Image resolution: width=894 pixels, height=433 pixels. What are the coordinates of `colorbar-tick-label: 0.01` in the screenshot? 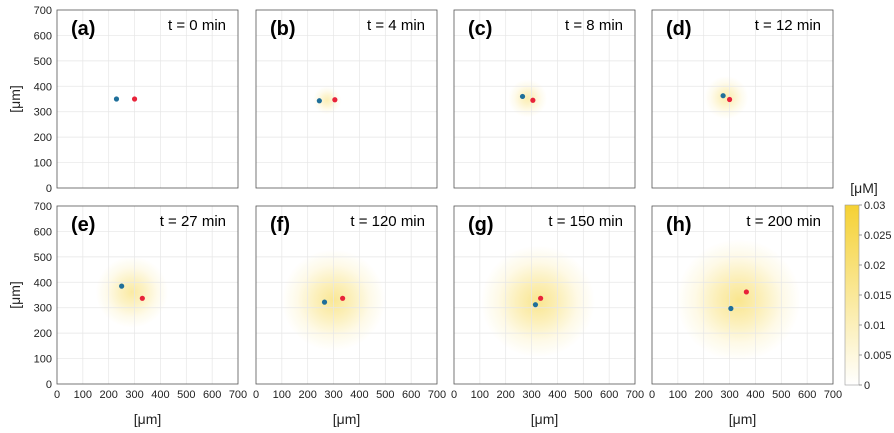 It's located at (874, 326).